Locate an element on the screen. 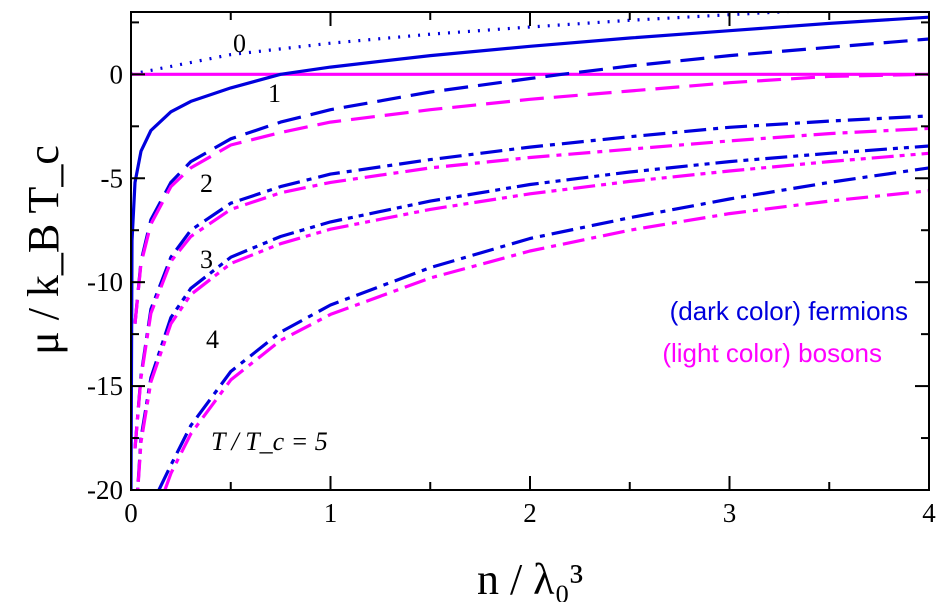  curve-label-0: 0 is located at coordinates (239, 43).